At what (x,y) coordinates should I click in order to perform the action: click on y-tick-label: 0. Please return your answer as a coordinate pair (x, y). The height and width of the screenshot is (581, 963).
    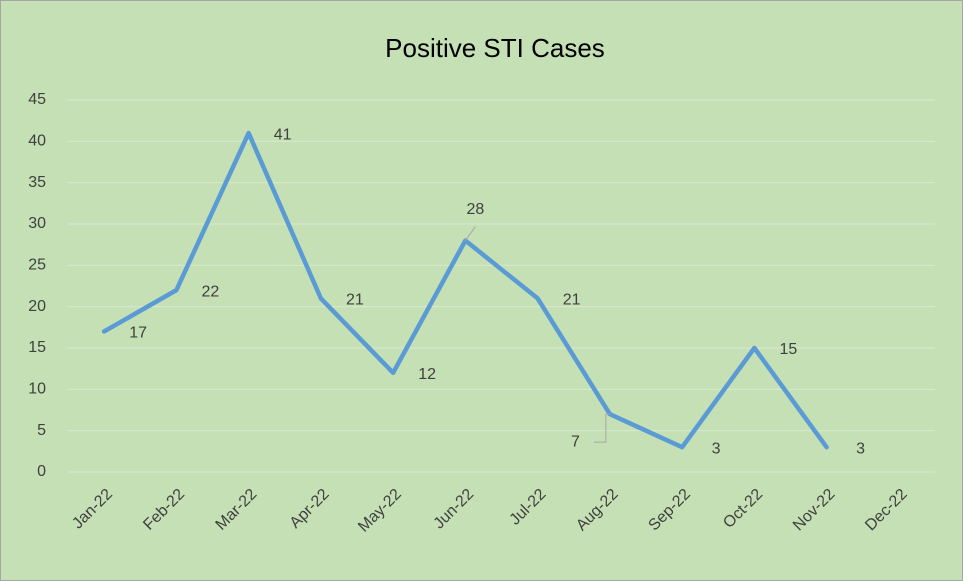
    Looking at the image, I should click on (41, 471).